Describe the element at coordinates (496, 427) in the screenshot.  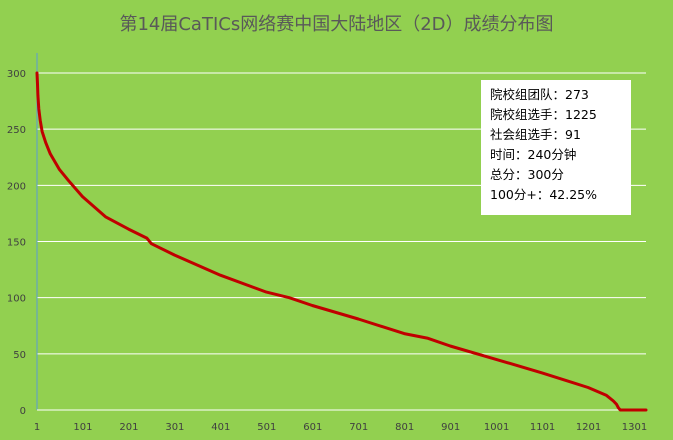
I see `x-tick-label: 1001` at that location.